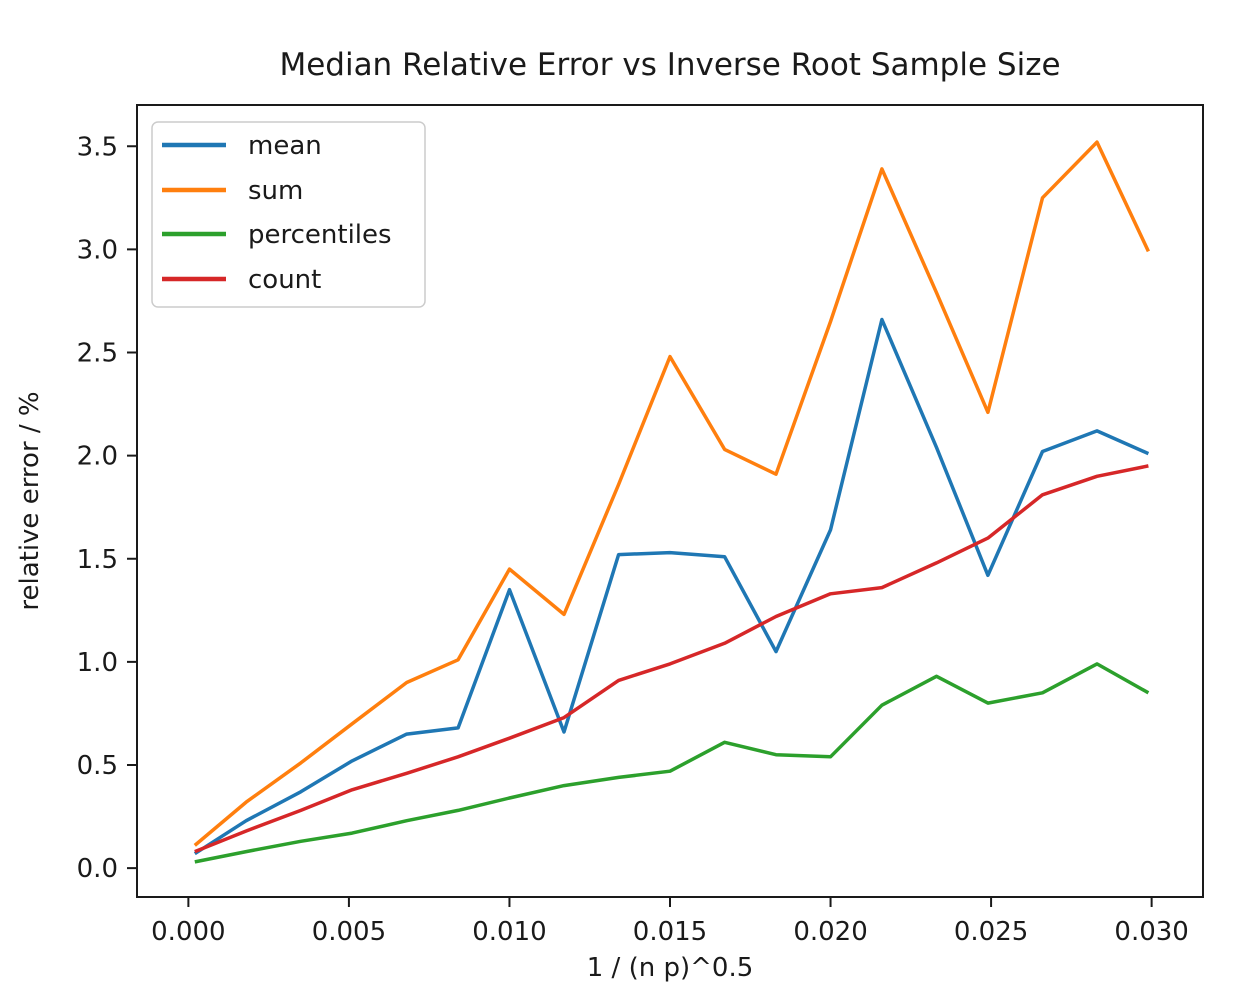  Describe the element at coordinates (349, 932) in the screenshot. I see `x-tick-label: 0.005` at that location.